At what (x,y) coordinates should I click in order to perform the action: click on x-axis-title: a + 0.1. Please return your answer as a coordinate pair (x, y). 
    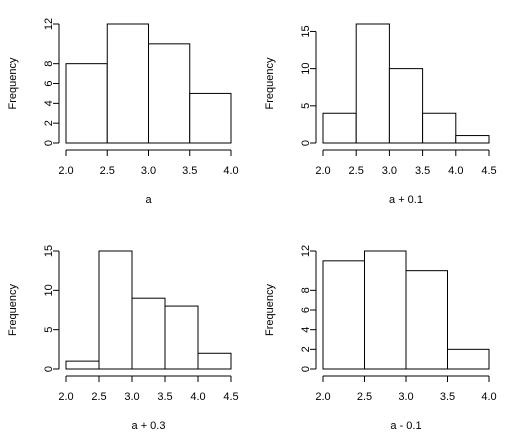
    Looking at the image, I should click on (406, 200).